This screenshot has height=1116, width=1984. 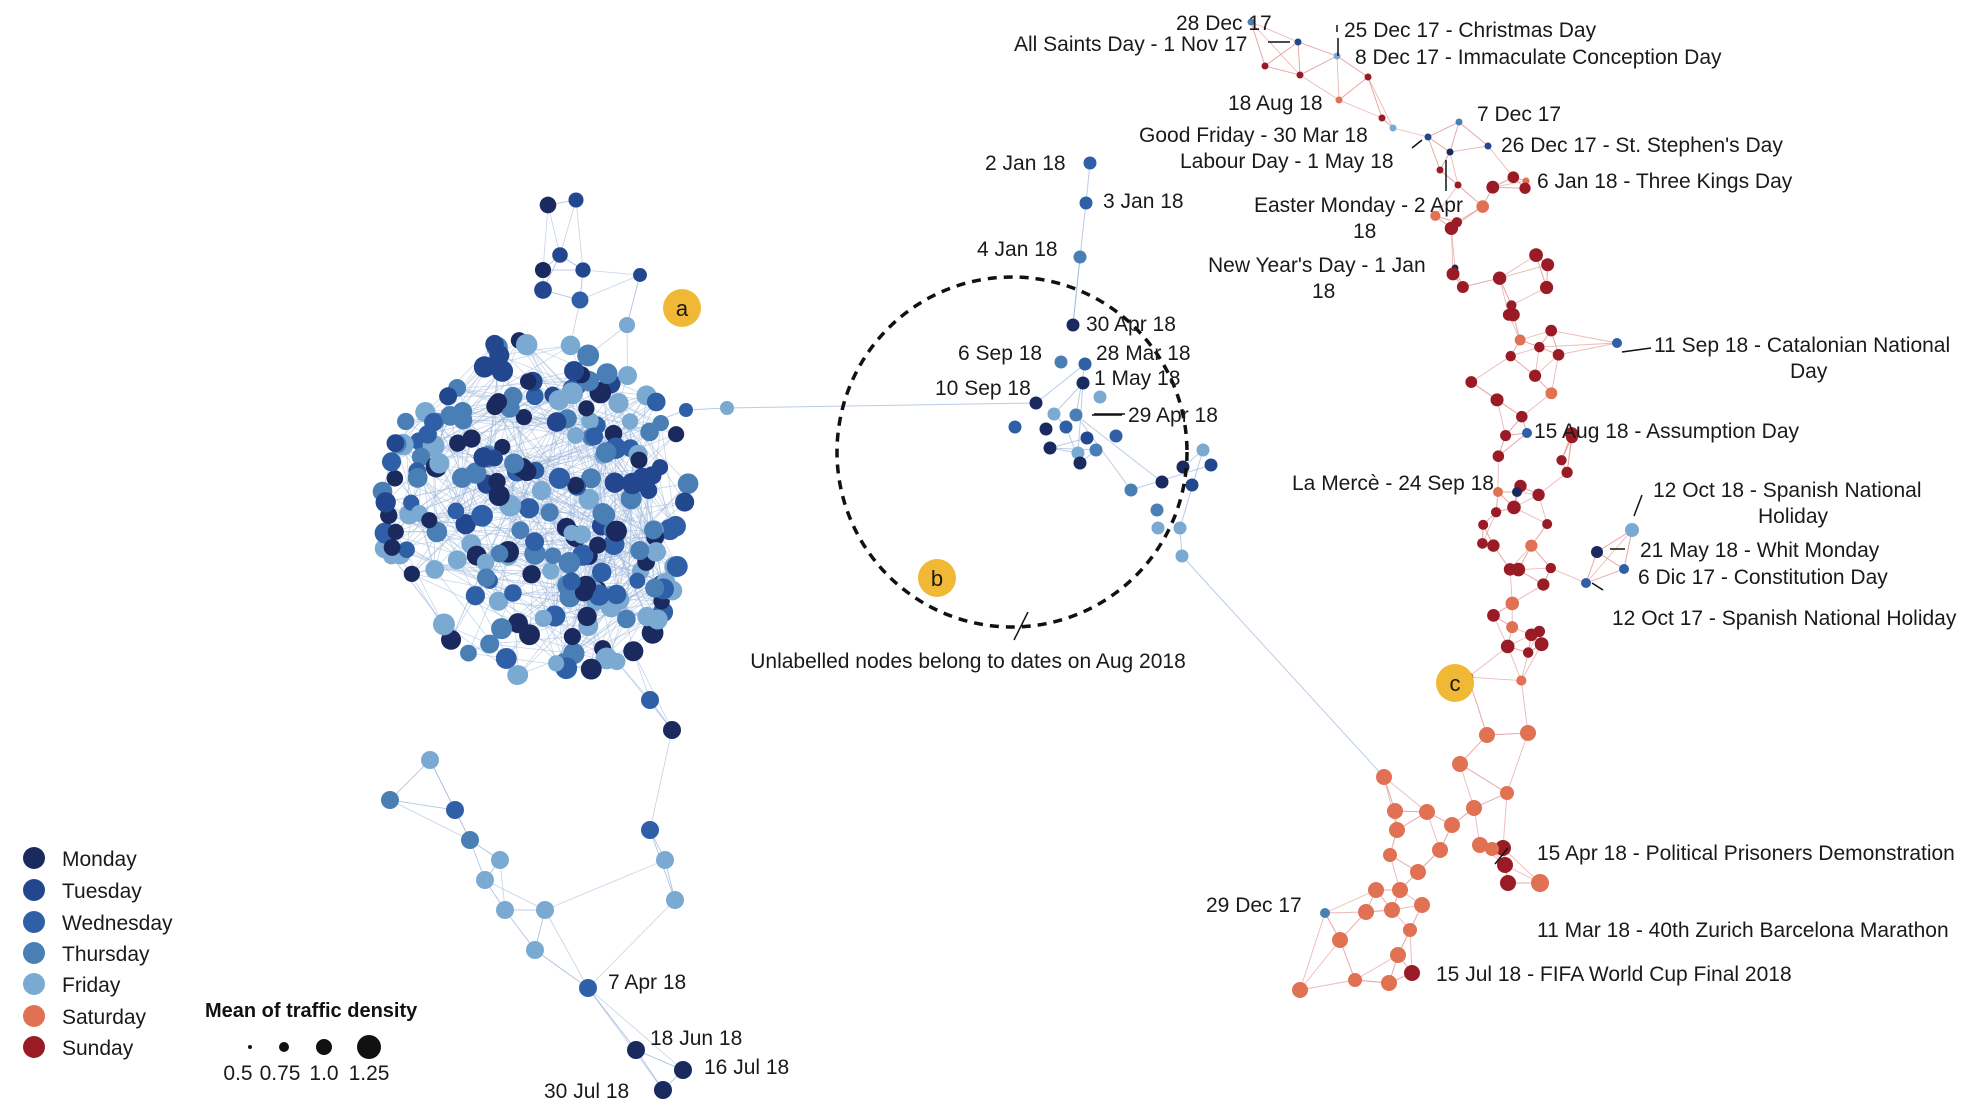 I want to click on label-la-merce: La Mercè - 24 Sep 18, so click(x=1393, y=483).